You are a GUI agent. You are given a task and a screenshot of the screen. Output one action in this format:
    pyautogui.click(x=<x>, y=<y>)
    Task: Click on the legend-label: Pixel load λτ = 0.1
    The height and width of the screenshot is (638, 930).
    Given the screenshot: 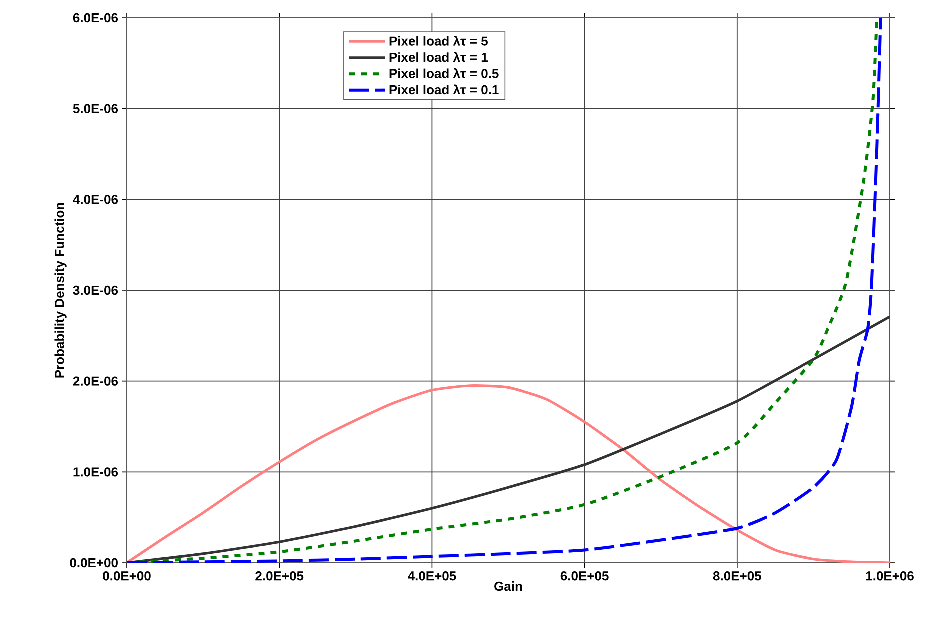 What is the action you would take?
    pyautogui.click(x=444, y=89)
    